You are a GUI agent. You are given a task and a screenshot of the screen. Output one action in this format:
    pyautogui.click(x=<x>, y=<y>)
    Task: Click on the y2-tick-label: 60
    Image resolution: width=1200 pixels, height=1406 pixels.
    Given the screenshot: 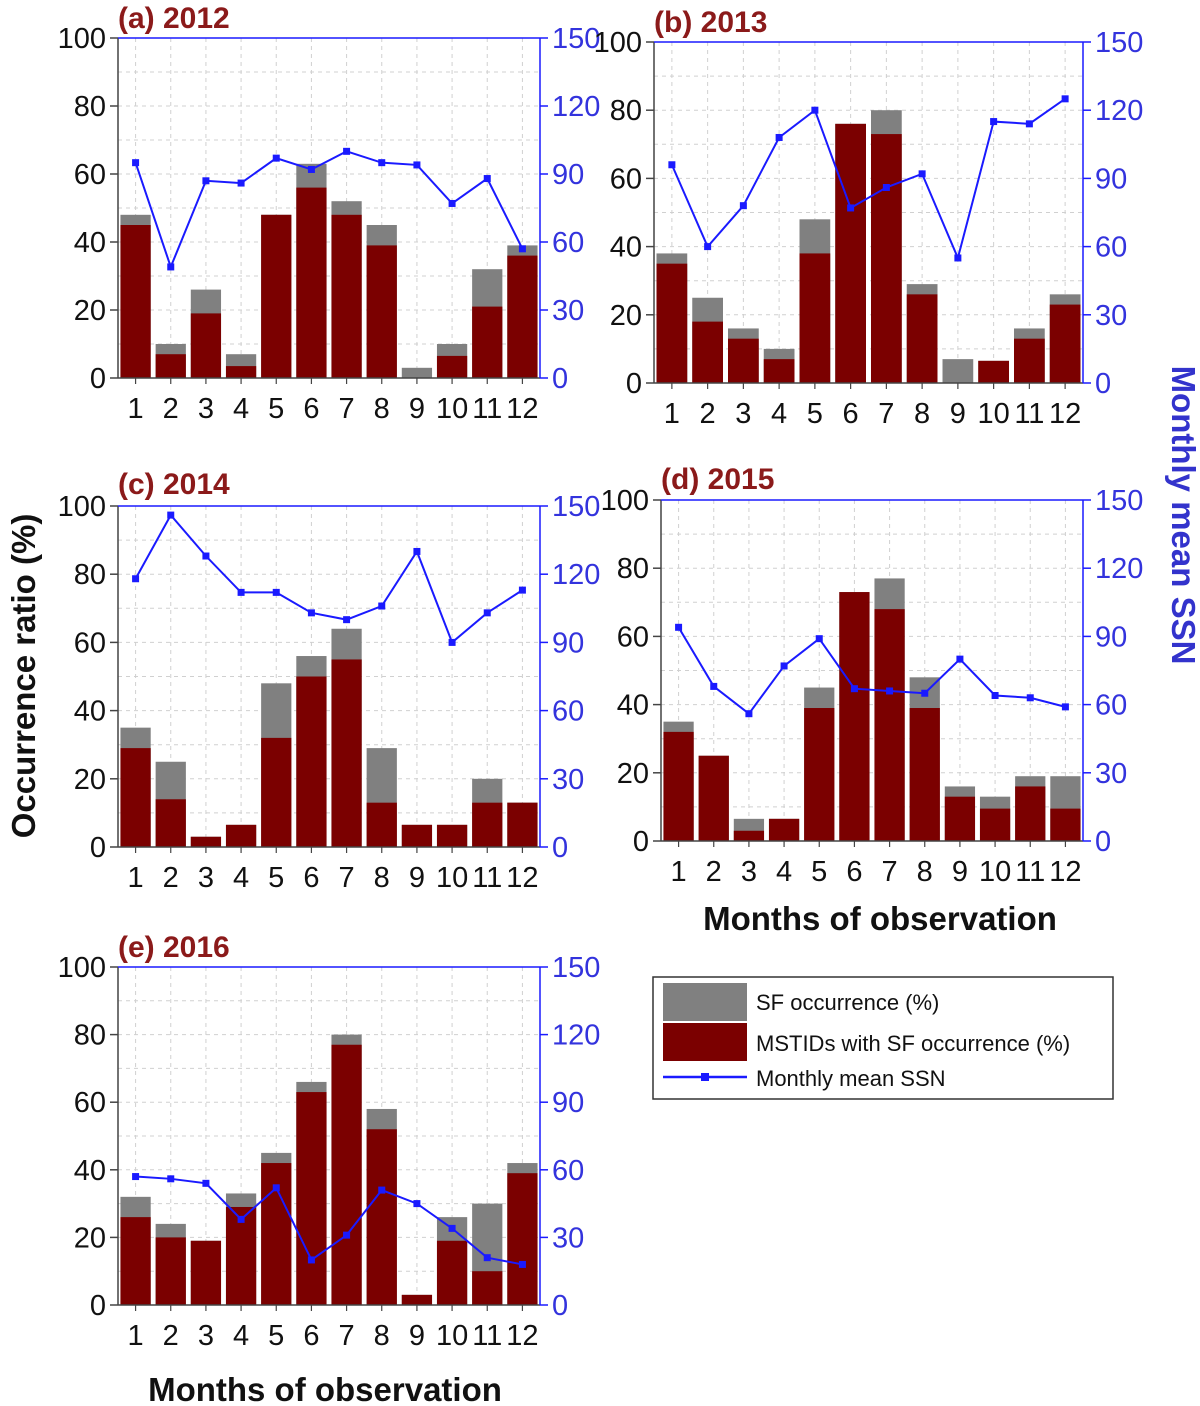 What is the action you would take?
    pyautogui.click(x=1111, y=706)
    